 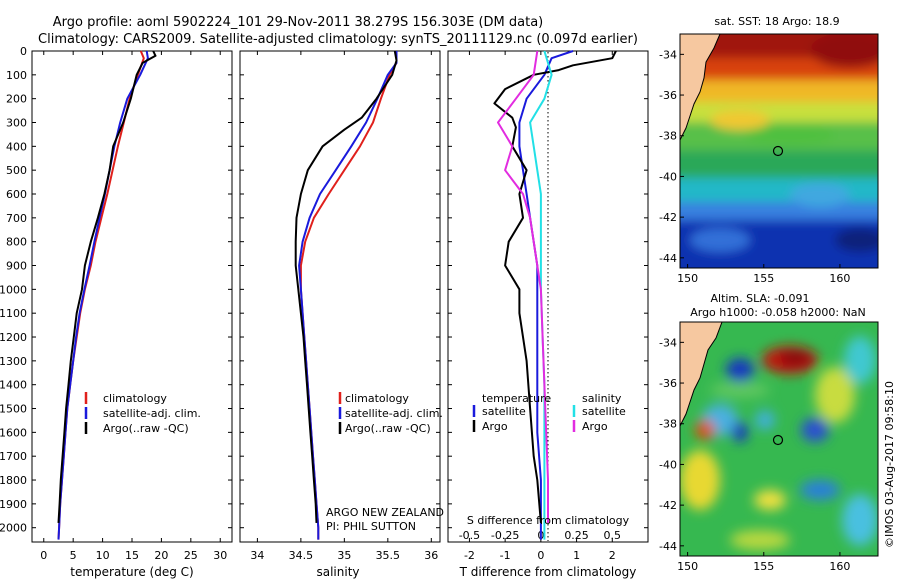 I want to click on longitude-tick-label: 160, so click(x=839, y=566).